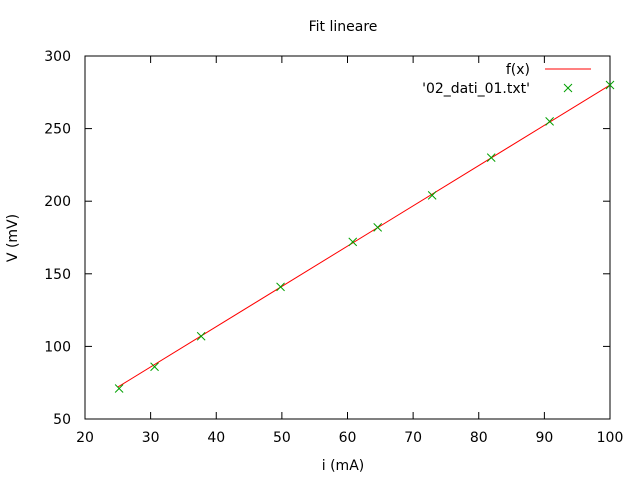  Describe the element at coordinates (343, 466) in the screenshot. I see `x-axis-label: i (mA)` at that location.